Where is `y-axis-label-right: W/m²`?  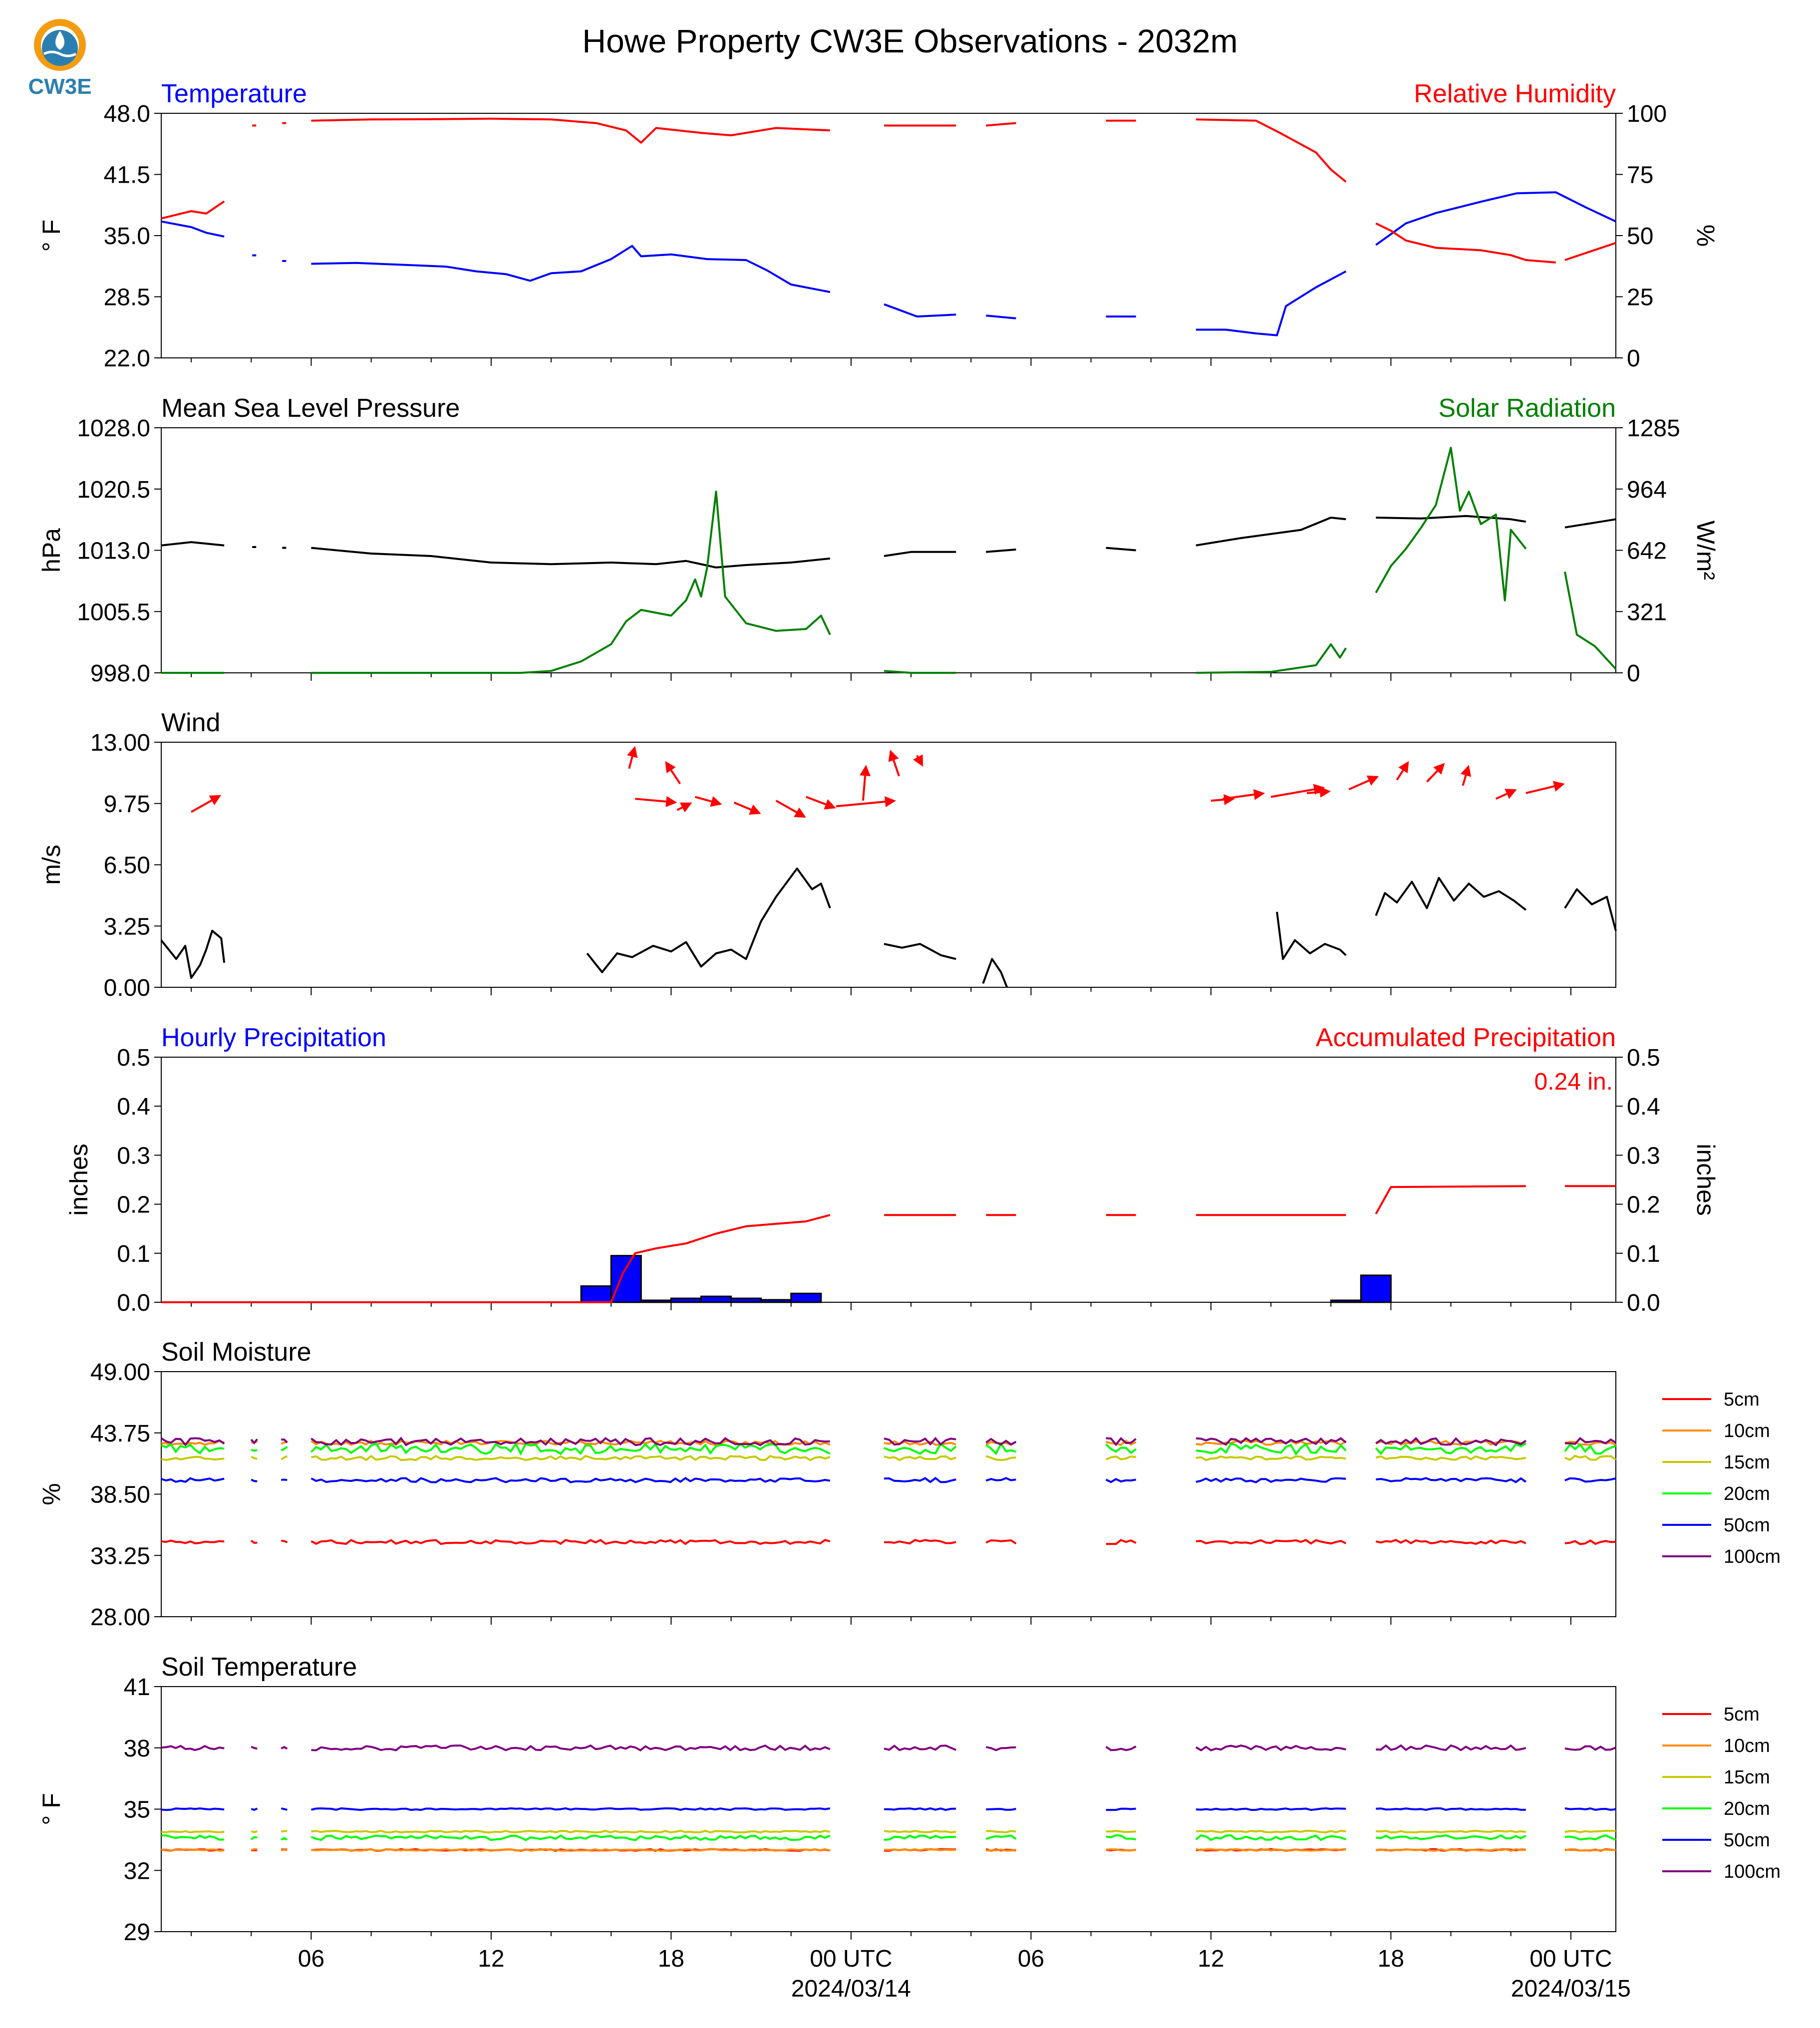
y-axis-label-right: W/m² is located at coordinates (1706, 550).